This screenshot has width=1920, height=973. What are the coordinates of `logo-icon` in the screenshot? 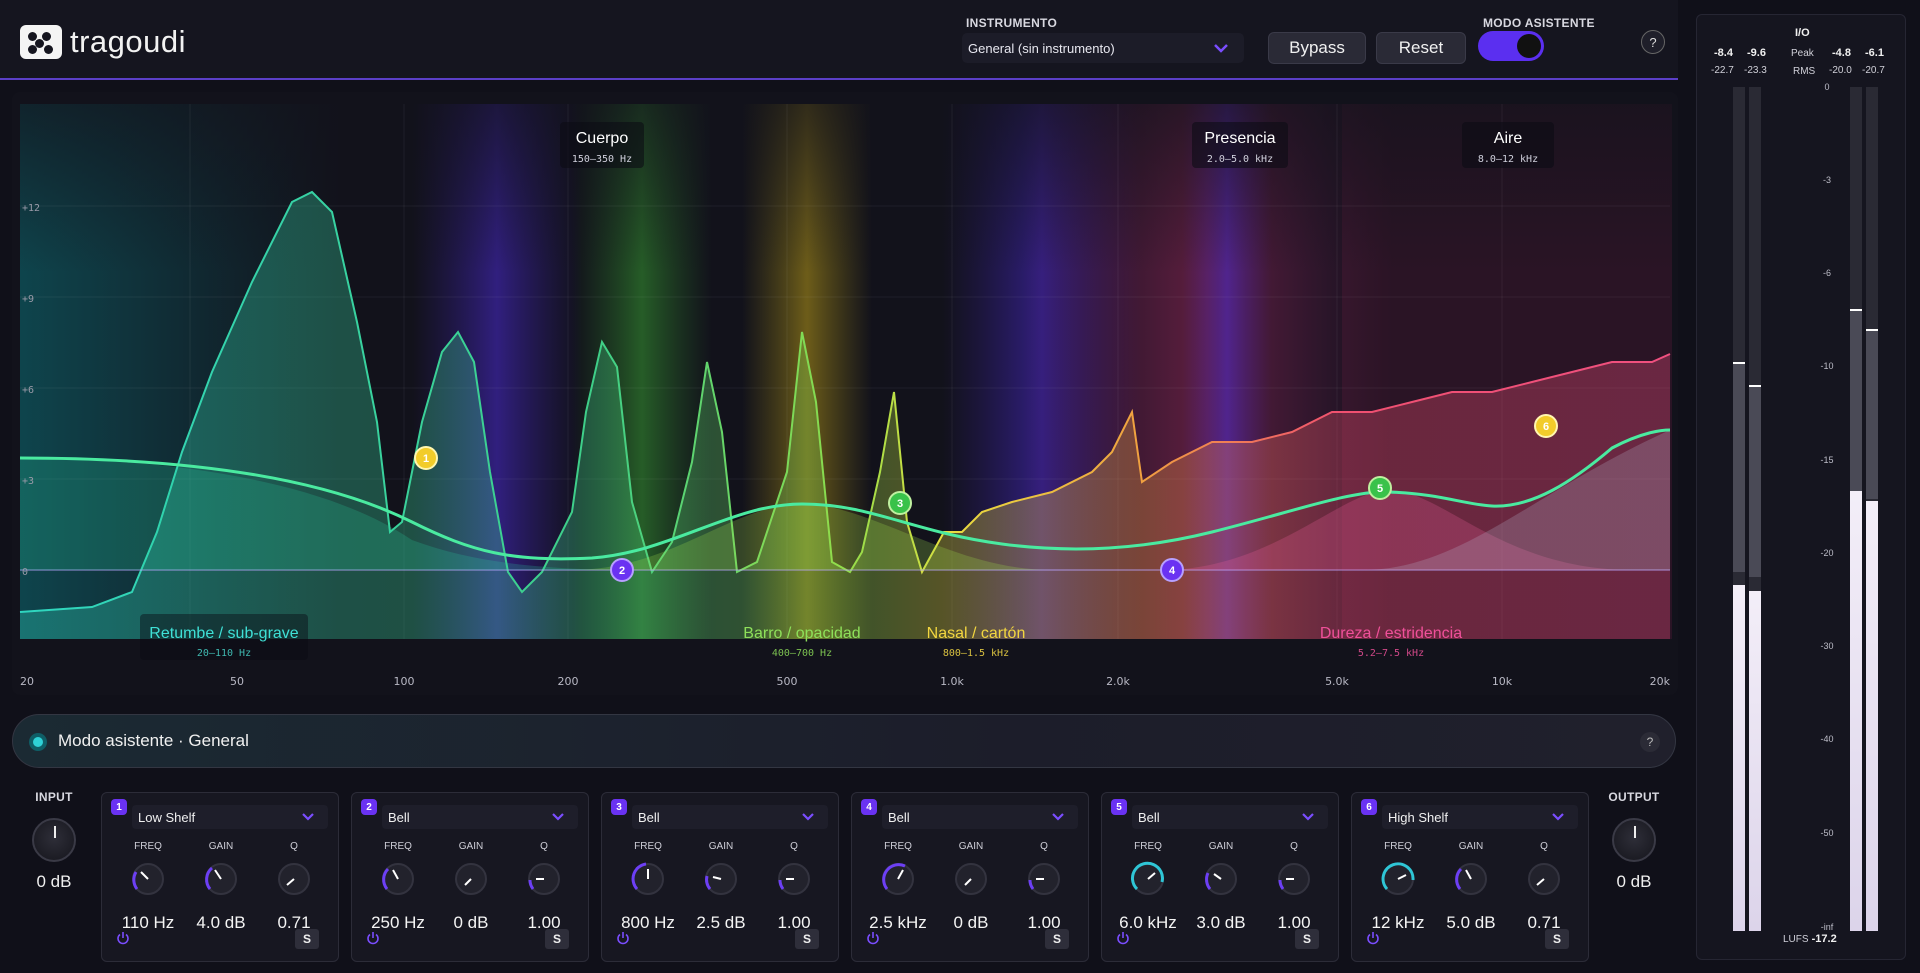 It's located at (41, 42).